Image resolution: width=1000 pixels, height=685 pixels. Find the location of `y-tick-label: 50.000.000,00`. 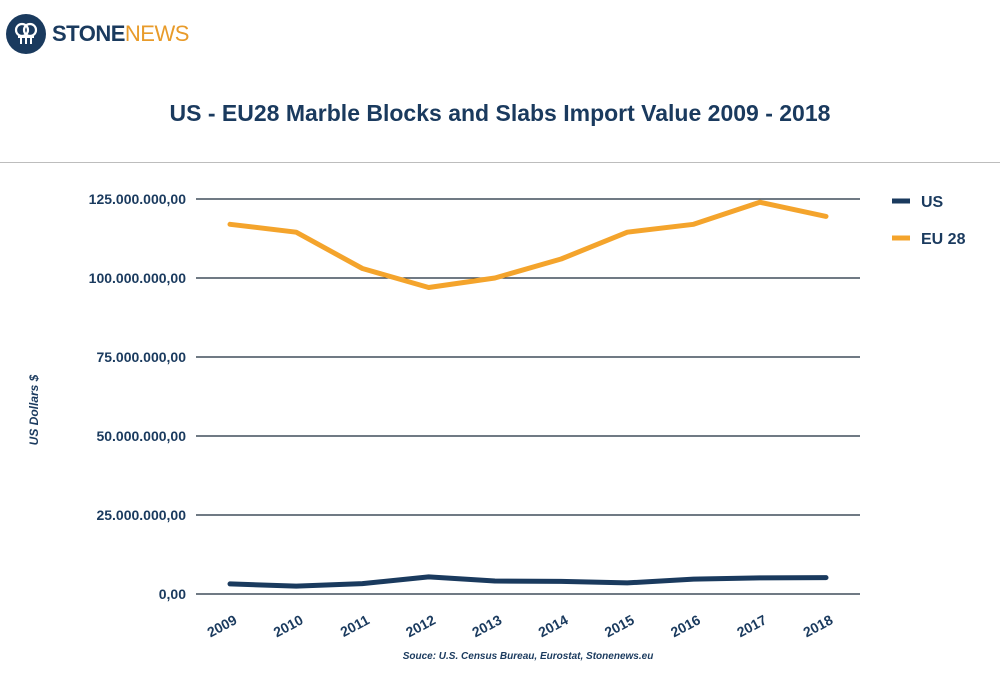

y-tick-label: 50.000.000,00 is located at coordinates (141, 436).